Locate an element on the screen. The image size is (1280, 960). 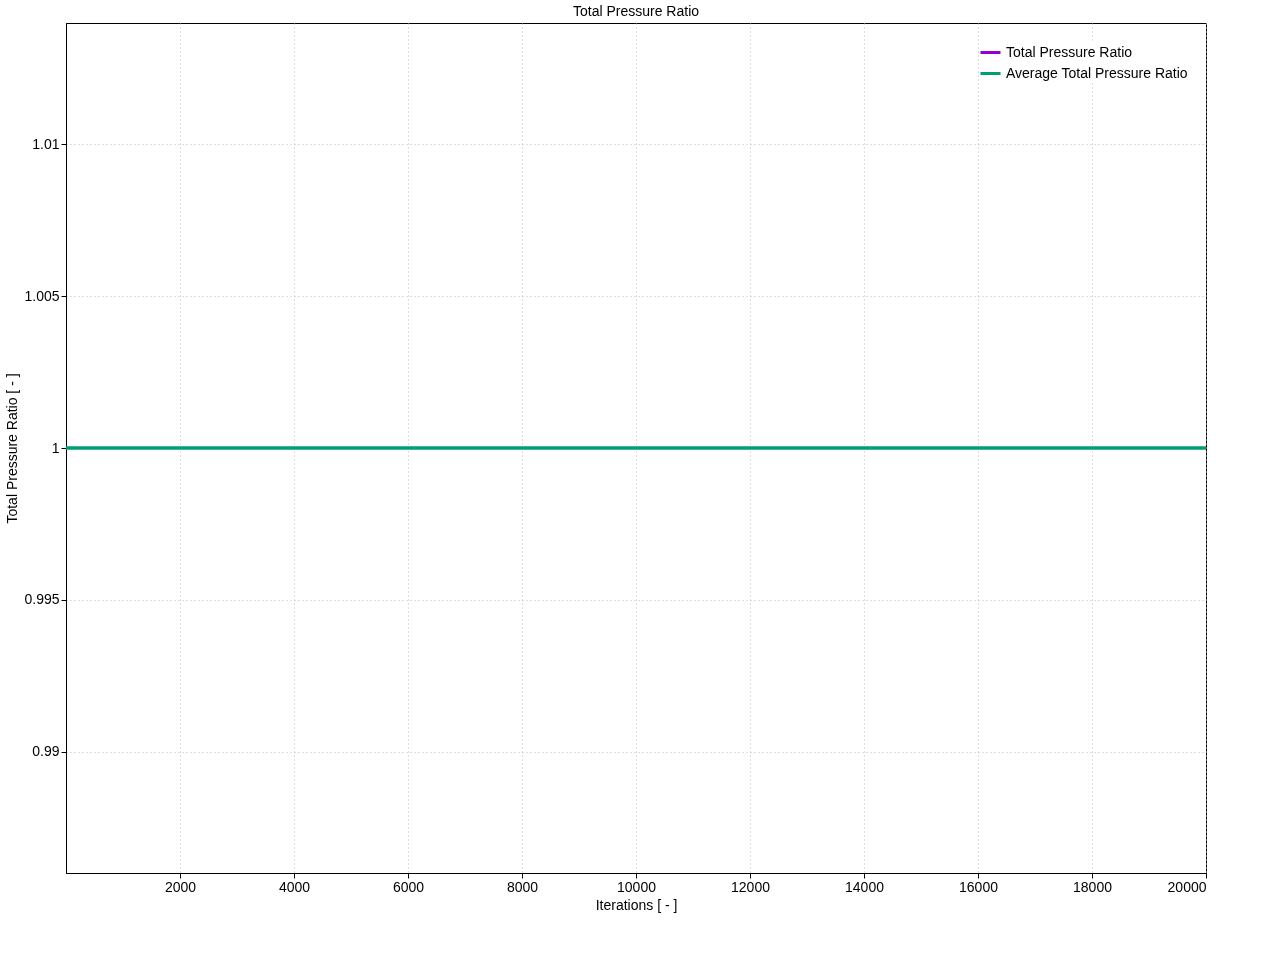
y-tick-label: 0.99 is located at coordinates (46, 751).